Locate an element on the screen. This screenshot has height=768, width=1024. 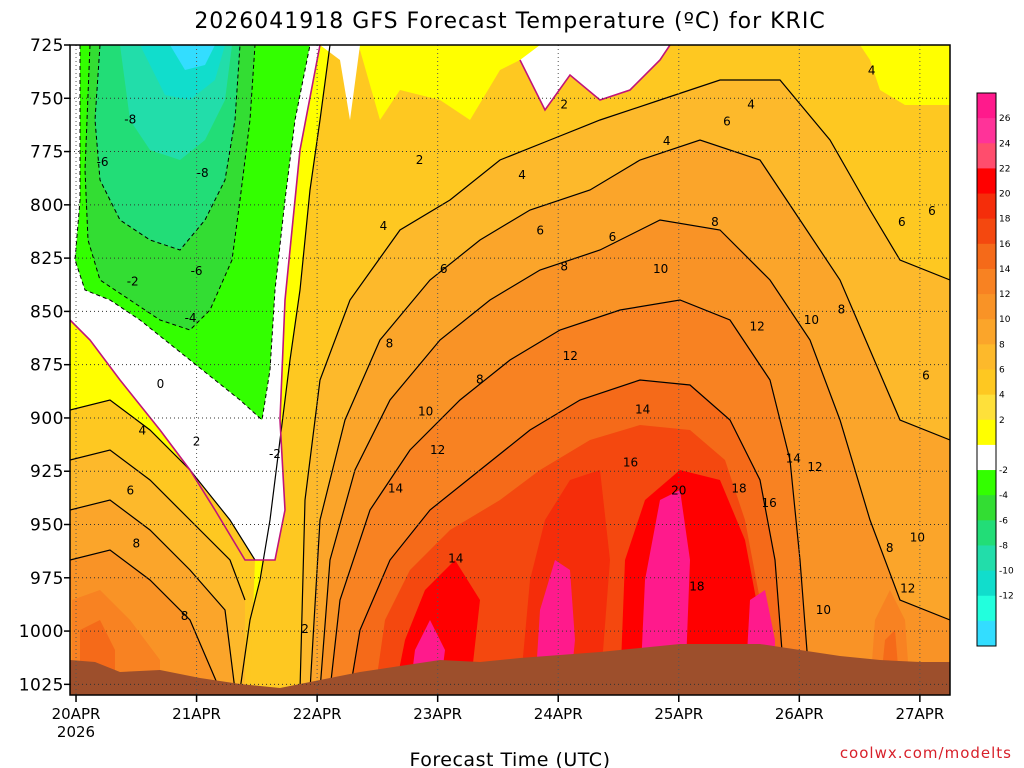
colorbar-tick-label: -2 is located at coordinates (1003, 471).